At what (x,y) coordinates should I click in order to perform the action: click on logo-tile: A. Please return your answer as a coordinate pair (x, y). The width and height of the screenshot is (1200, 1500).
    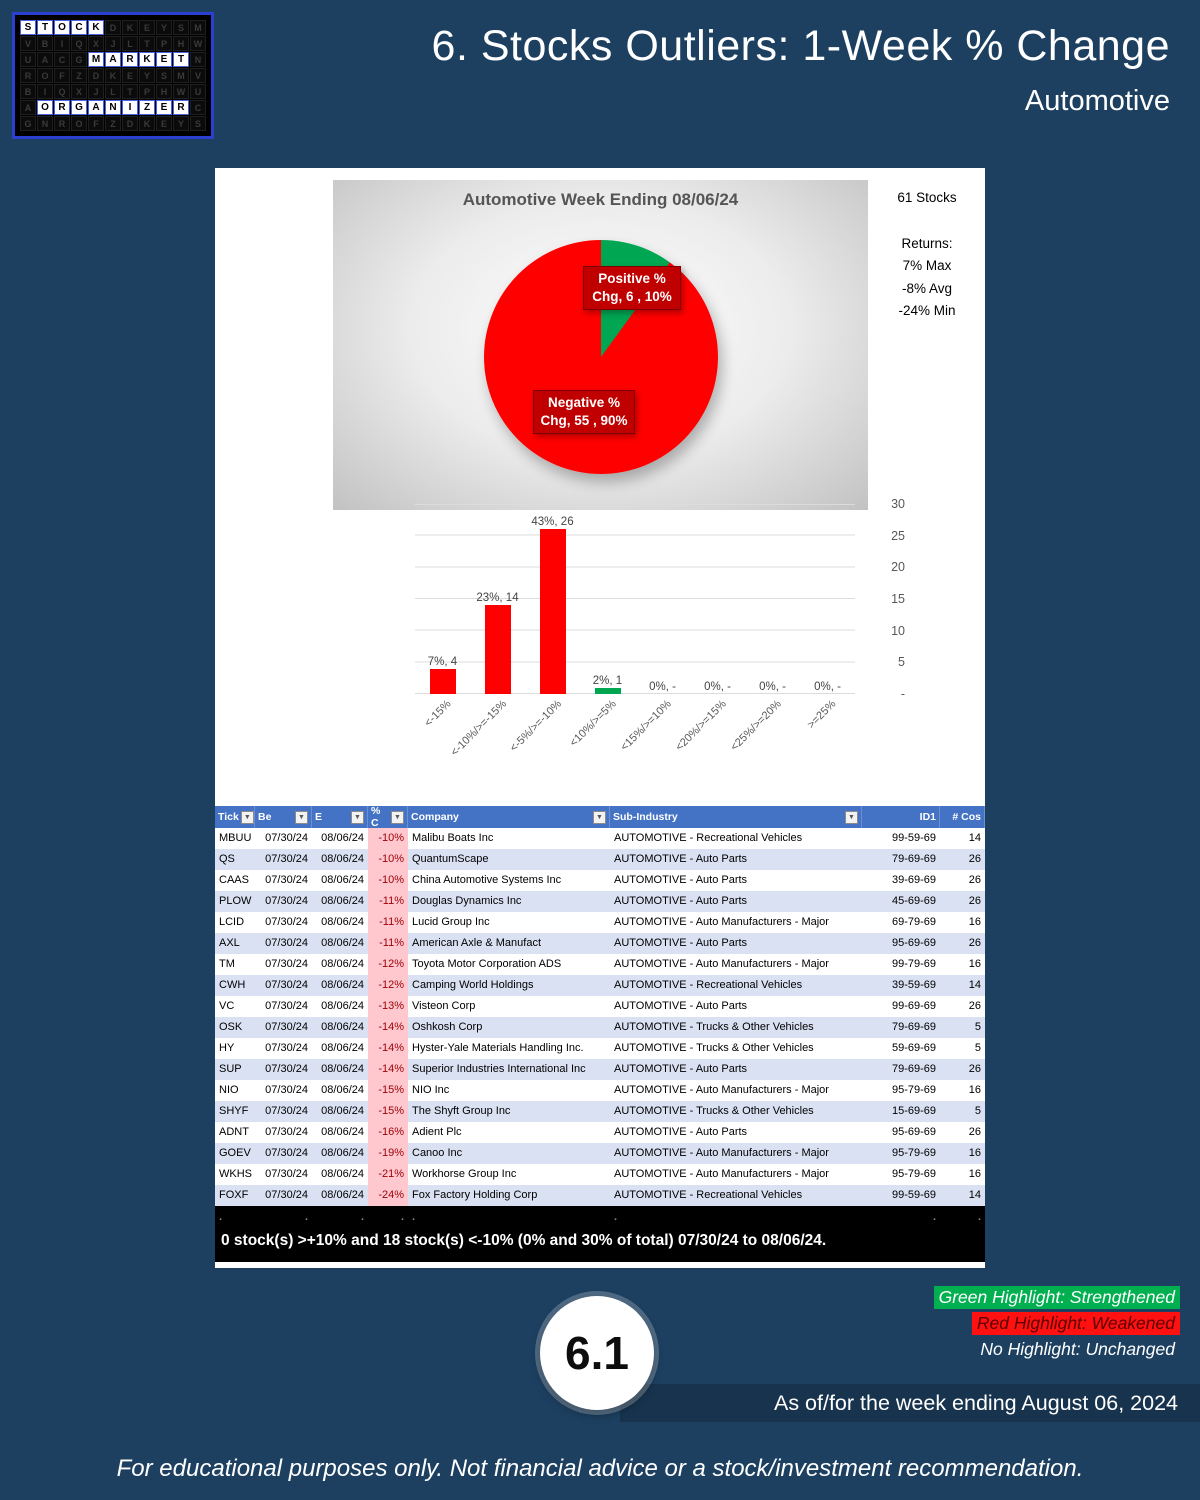
    Looking at the image, I should click on (113, 59).